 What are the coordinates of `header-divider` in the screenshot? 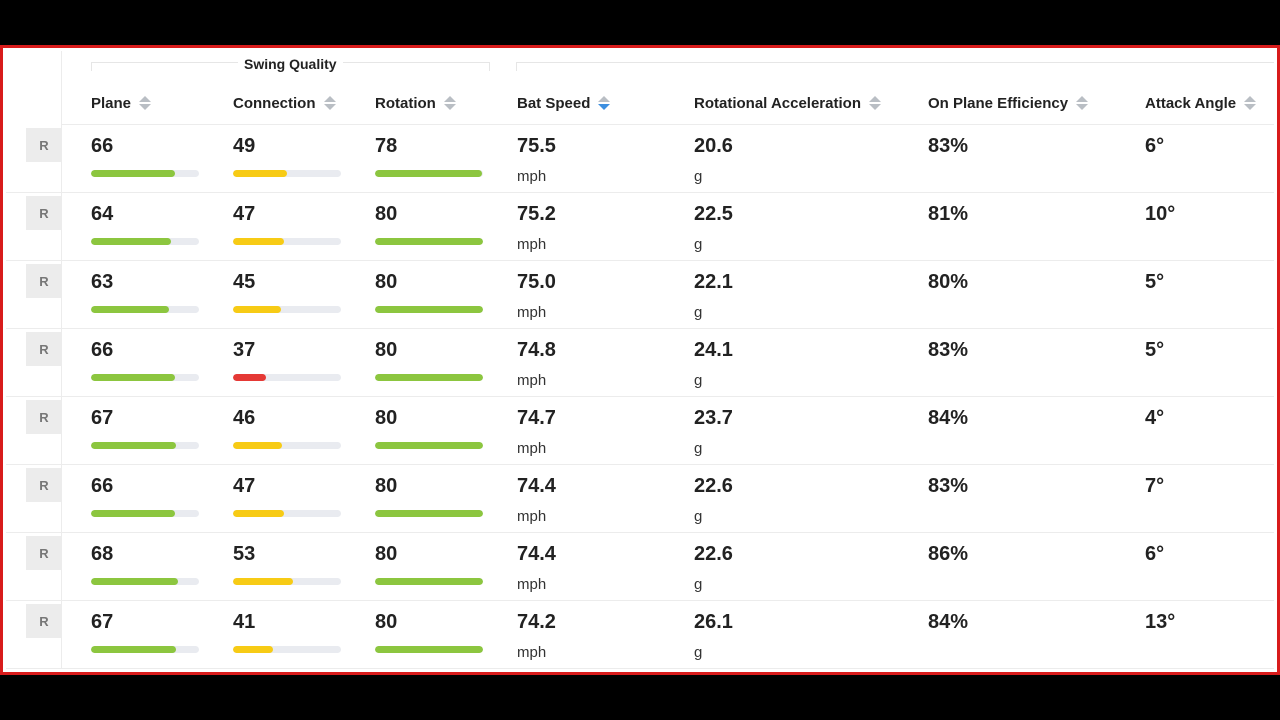 It's located at (668, 124).